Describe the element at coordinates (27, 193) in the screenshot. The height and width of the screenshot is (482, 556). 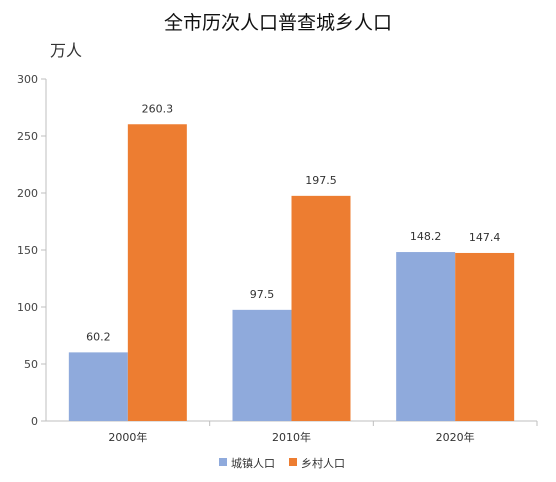
I see `y-tick-label: 200` at that location.